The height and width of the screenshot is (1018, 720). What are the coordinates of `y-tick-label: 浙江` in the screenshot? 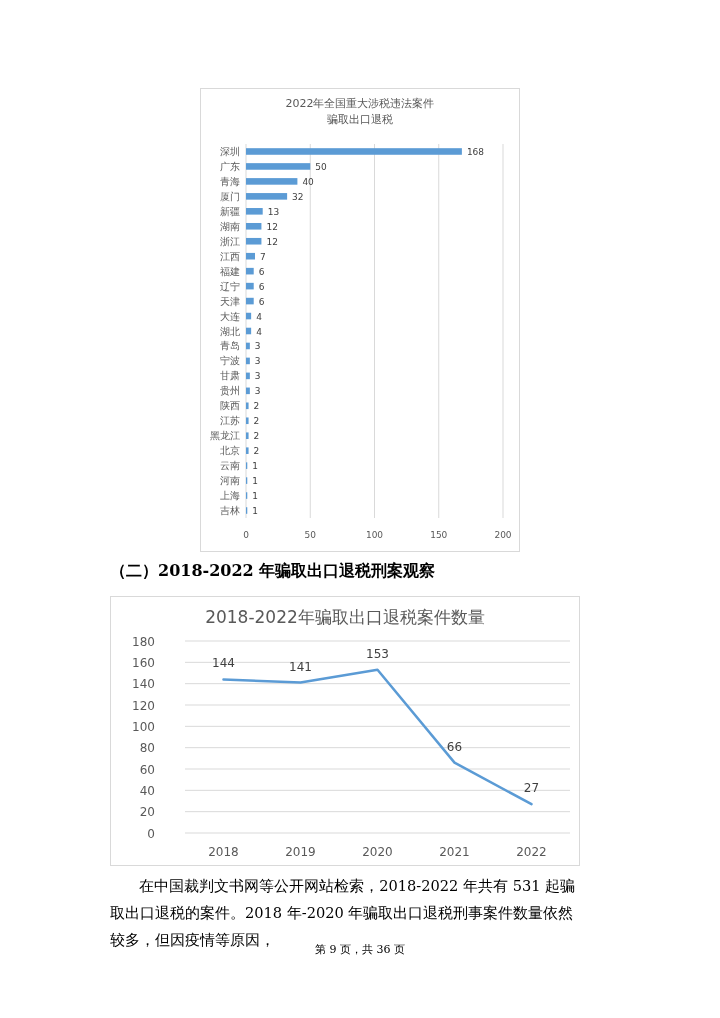 It's located at (230, 241).